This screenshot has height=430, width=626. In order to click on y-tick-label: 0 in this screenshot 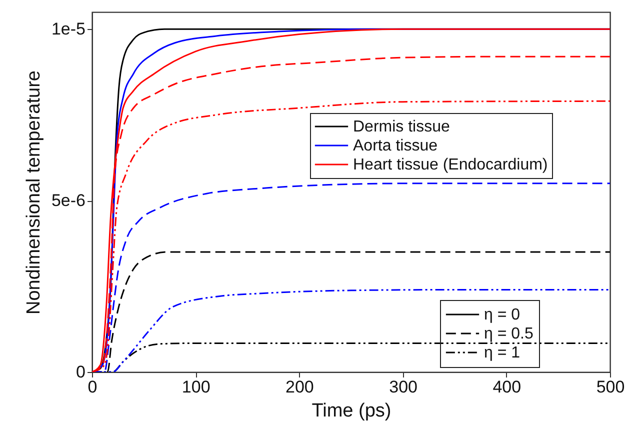, I will do `click(81, 372)`.